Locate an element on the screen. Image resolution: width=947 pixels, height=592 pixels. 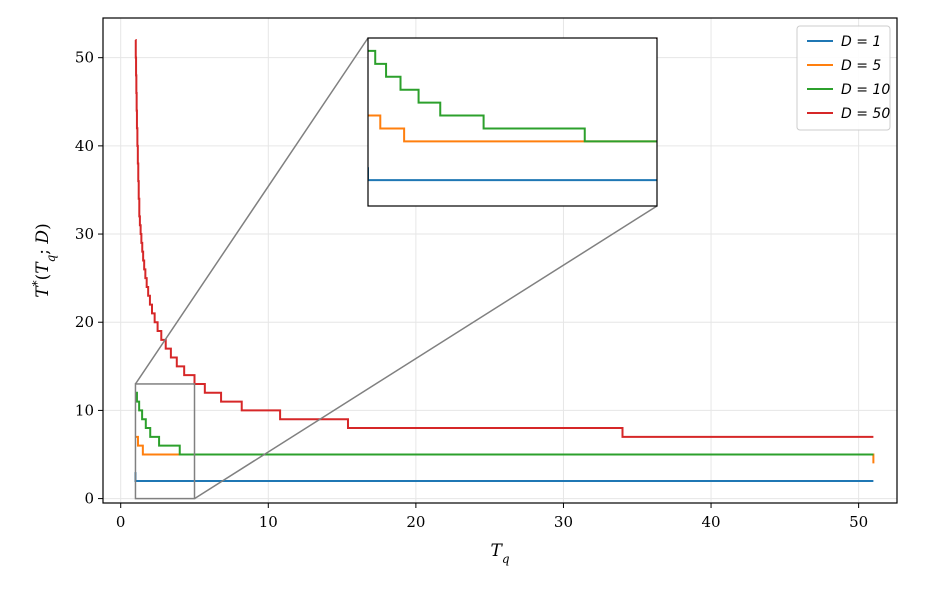
legend-label: D = 1 is located at coordinates (861, 42).